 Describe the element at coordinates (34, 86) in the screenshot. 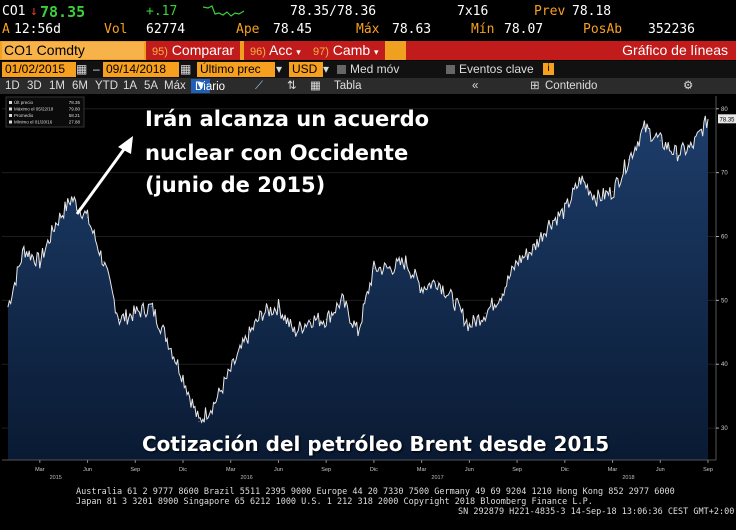

I see `period-3d: 3D` at that location.